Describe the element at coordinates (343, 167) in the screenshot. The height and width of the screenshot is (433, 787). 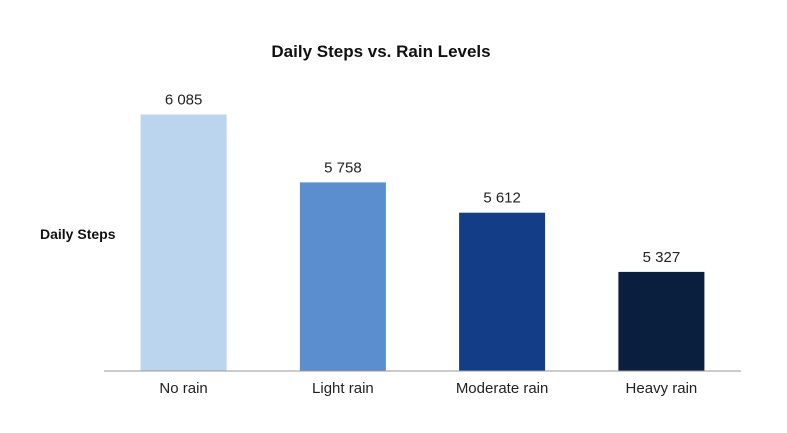
I see `data-label: 5 758` at that location.